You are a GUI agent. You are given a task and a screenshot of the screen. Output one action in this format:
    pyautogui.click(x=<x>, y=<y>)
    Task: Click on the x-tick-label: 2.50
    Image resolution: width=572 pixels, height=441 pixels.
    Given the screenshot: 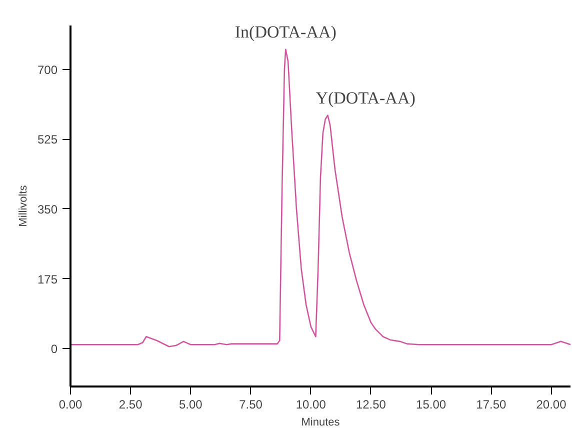 What is the action you would take?
    pyautogui.click(x=130, y=405)
    